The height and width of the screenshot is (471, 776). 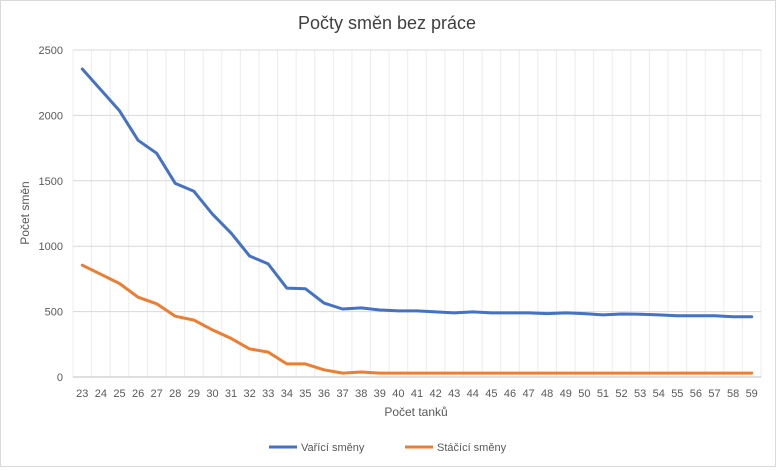 What do you see at coordinates (435, 394) in the screenshot?
I see `x-tick-label: 42` at bounding box center [435, 394].